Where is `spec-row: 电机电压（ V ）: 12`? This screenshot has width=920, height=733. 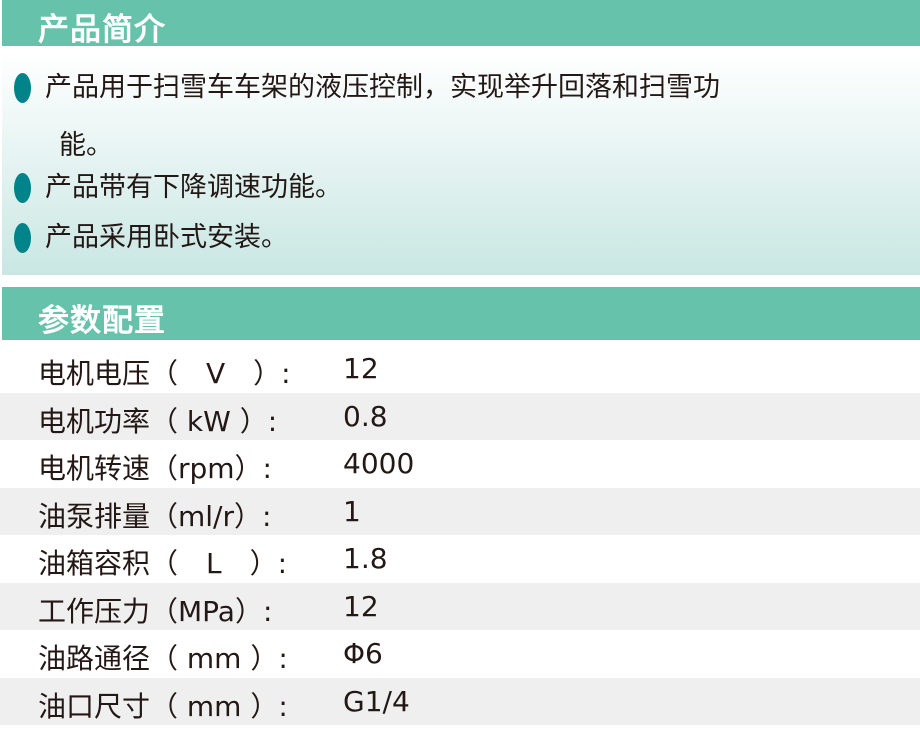
spec-row: 电机电压（ V ）: 12 is located at coordinates (208, 371).